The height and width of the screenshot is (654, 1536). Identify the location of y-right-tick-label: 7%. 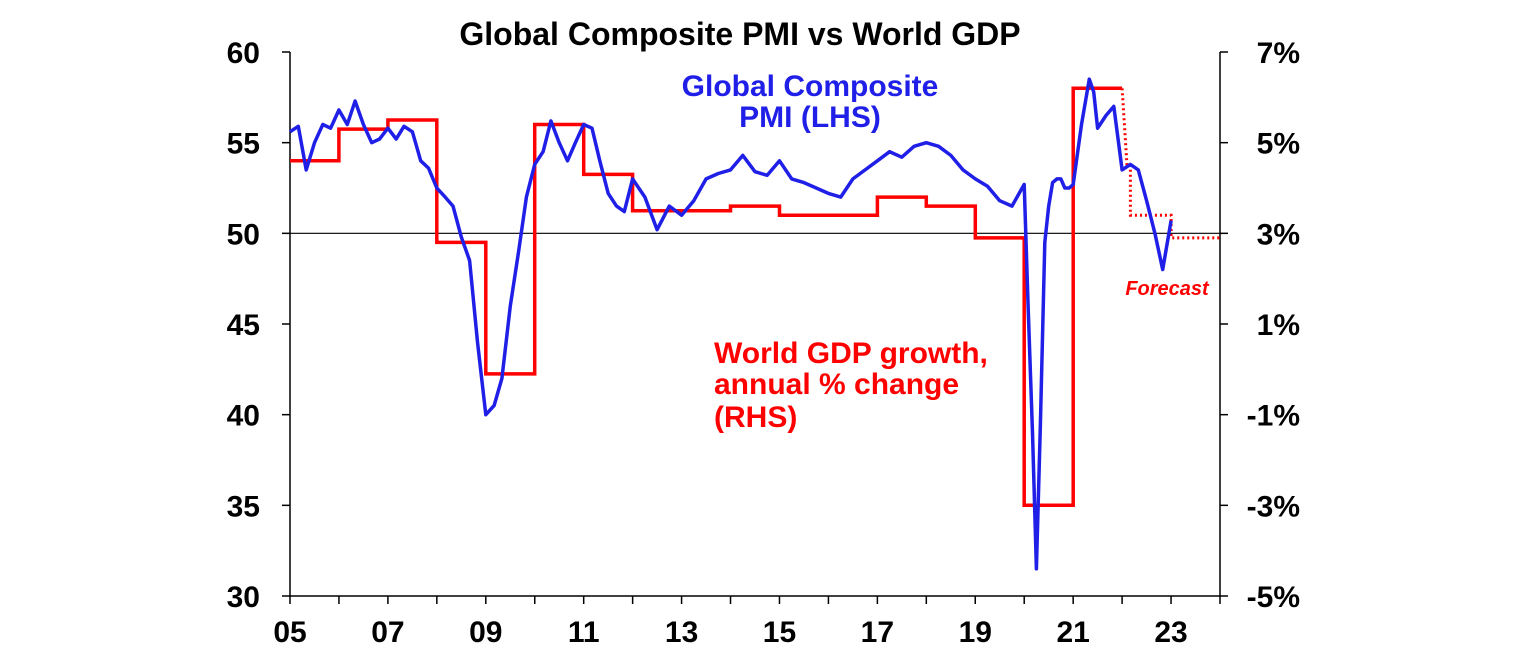
(1278, 53).